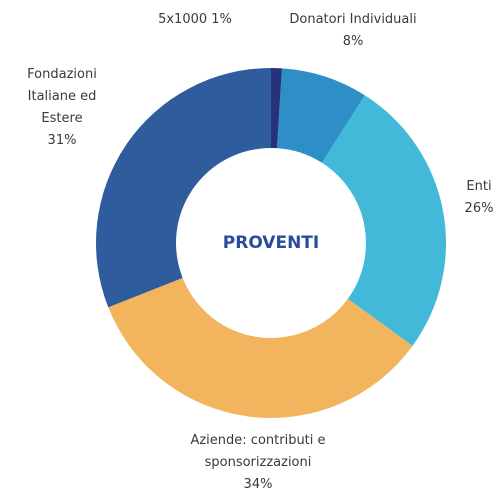 This screenshot has height=496, width=499. I want to click on value-label: 8%, so click(353, 41).